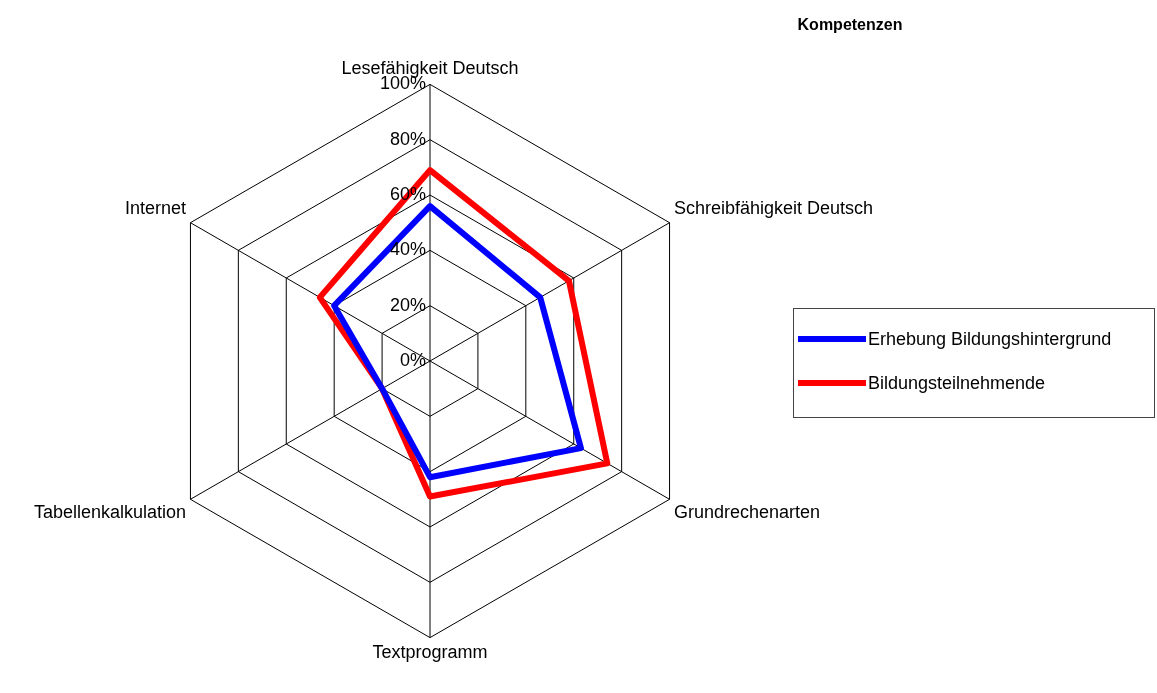 The image size is (1157, 693). What do you see at coordinates (850, 25) in the screenshot?
I see `chart-title: Kompetenzen` at bounding box center [850, 25].